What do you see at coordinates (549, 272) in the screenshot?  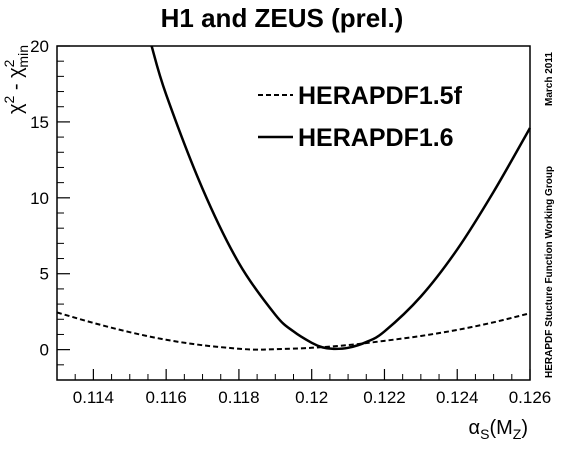 I see `working-group-note: HERAPDF Stucture Function Working Group` at bounding box center [549, 272].